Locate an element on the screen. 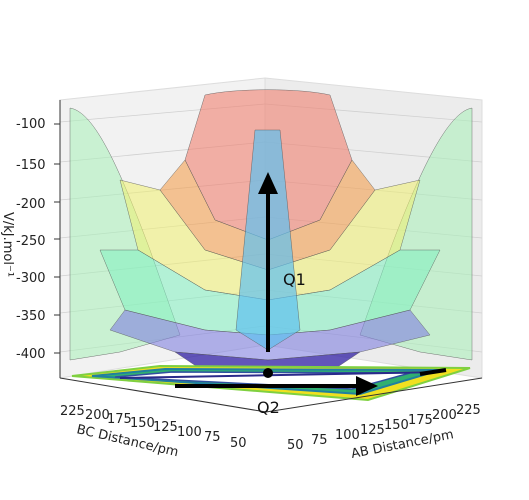 This screenshot has height=500, width=529. q2-label: Q2 is located at coordinates (268, 407).